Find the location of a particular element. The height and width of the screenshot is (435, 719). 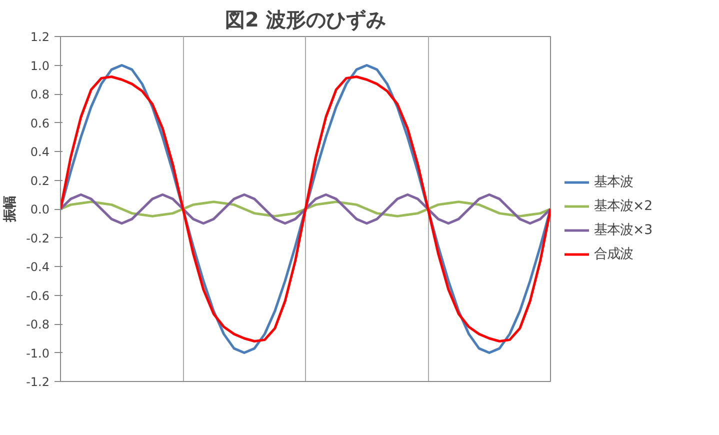

y-tick-label: 1.2 is located at coordinates (40, 37).